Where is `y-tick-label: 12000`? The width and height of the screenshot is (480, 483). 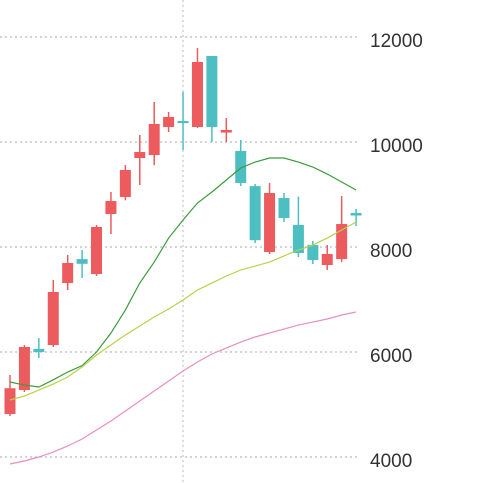
y-tick-label: 12000 is located at coordinates (396, 41).